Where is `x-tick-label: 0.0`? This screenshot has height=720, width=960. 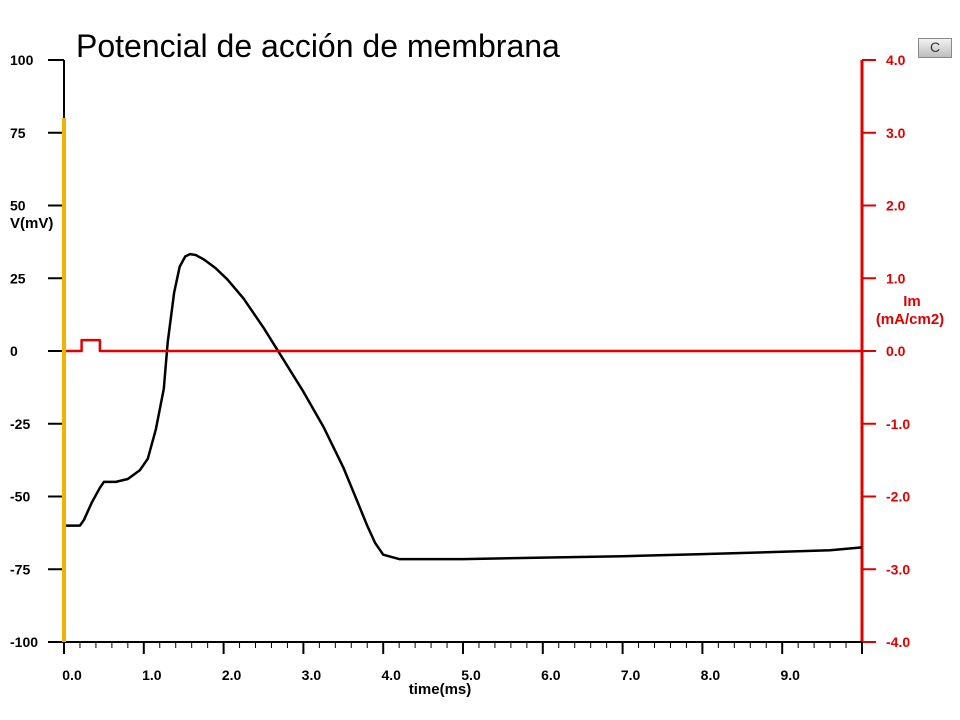
x-tick-label: 0.0 is located at coordinates (72, 675).